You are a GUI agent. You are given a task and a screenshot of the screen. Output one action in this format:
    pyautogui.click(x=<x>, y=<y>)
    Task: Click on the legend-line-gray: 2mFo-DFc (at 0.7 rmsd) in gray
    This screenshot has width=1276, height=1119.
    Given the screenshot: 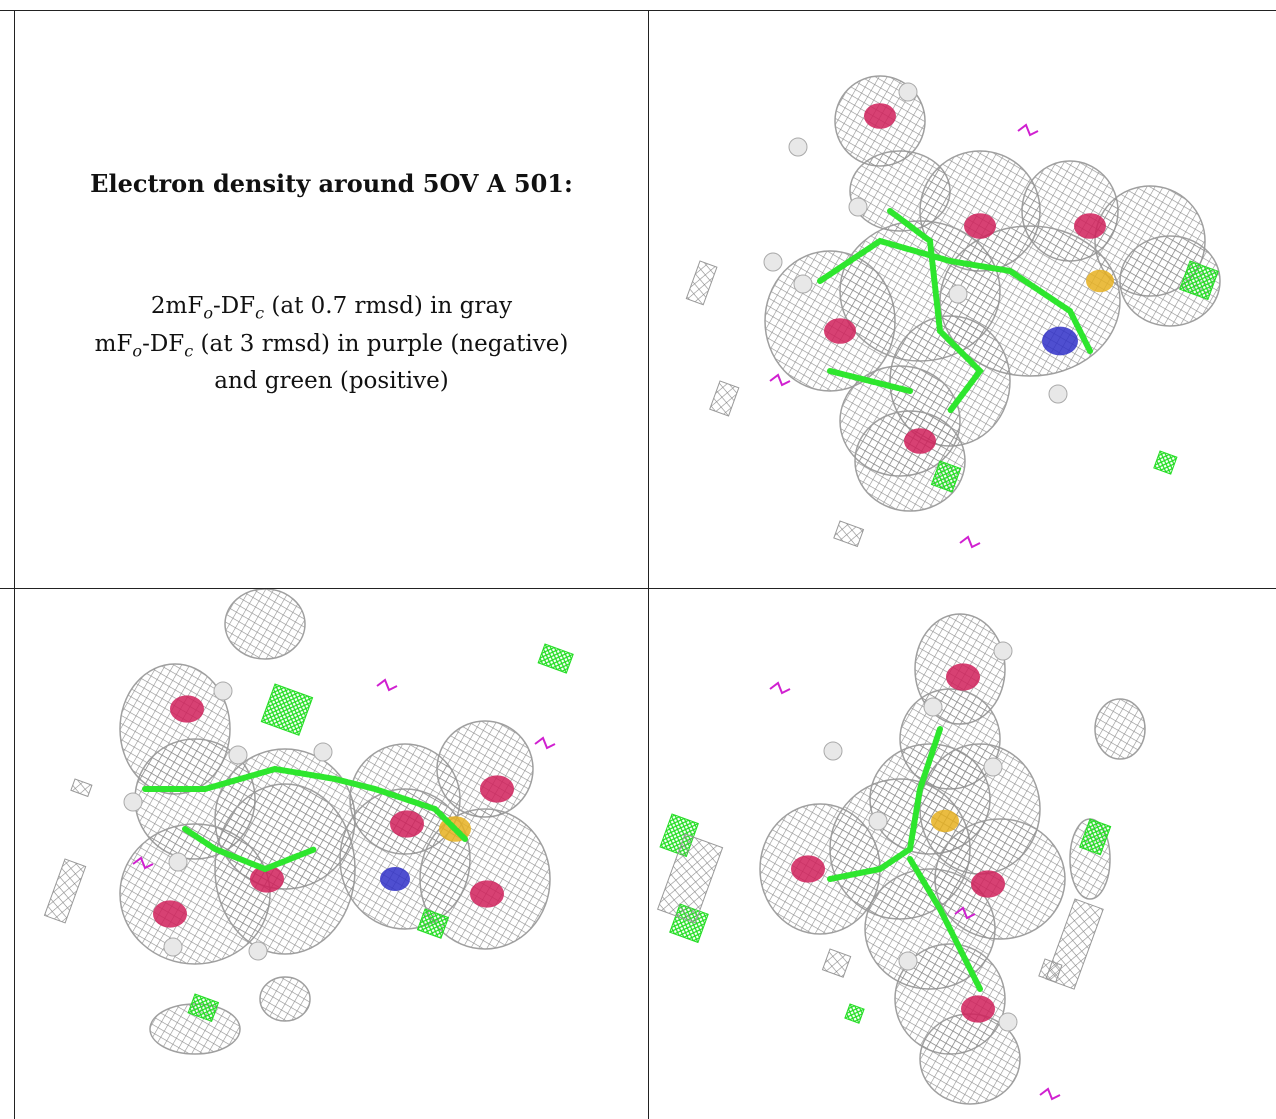 What is the action you would take?
    pyautogui.click(x=331, y=308)
    